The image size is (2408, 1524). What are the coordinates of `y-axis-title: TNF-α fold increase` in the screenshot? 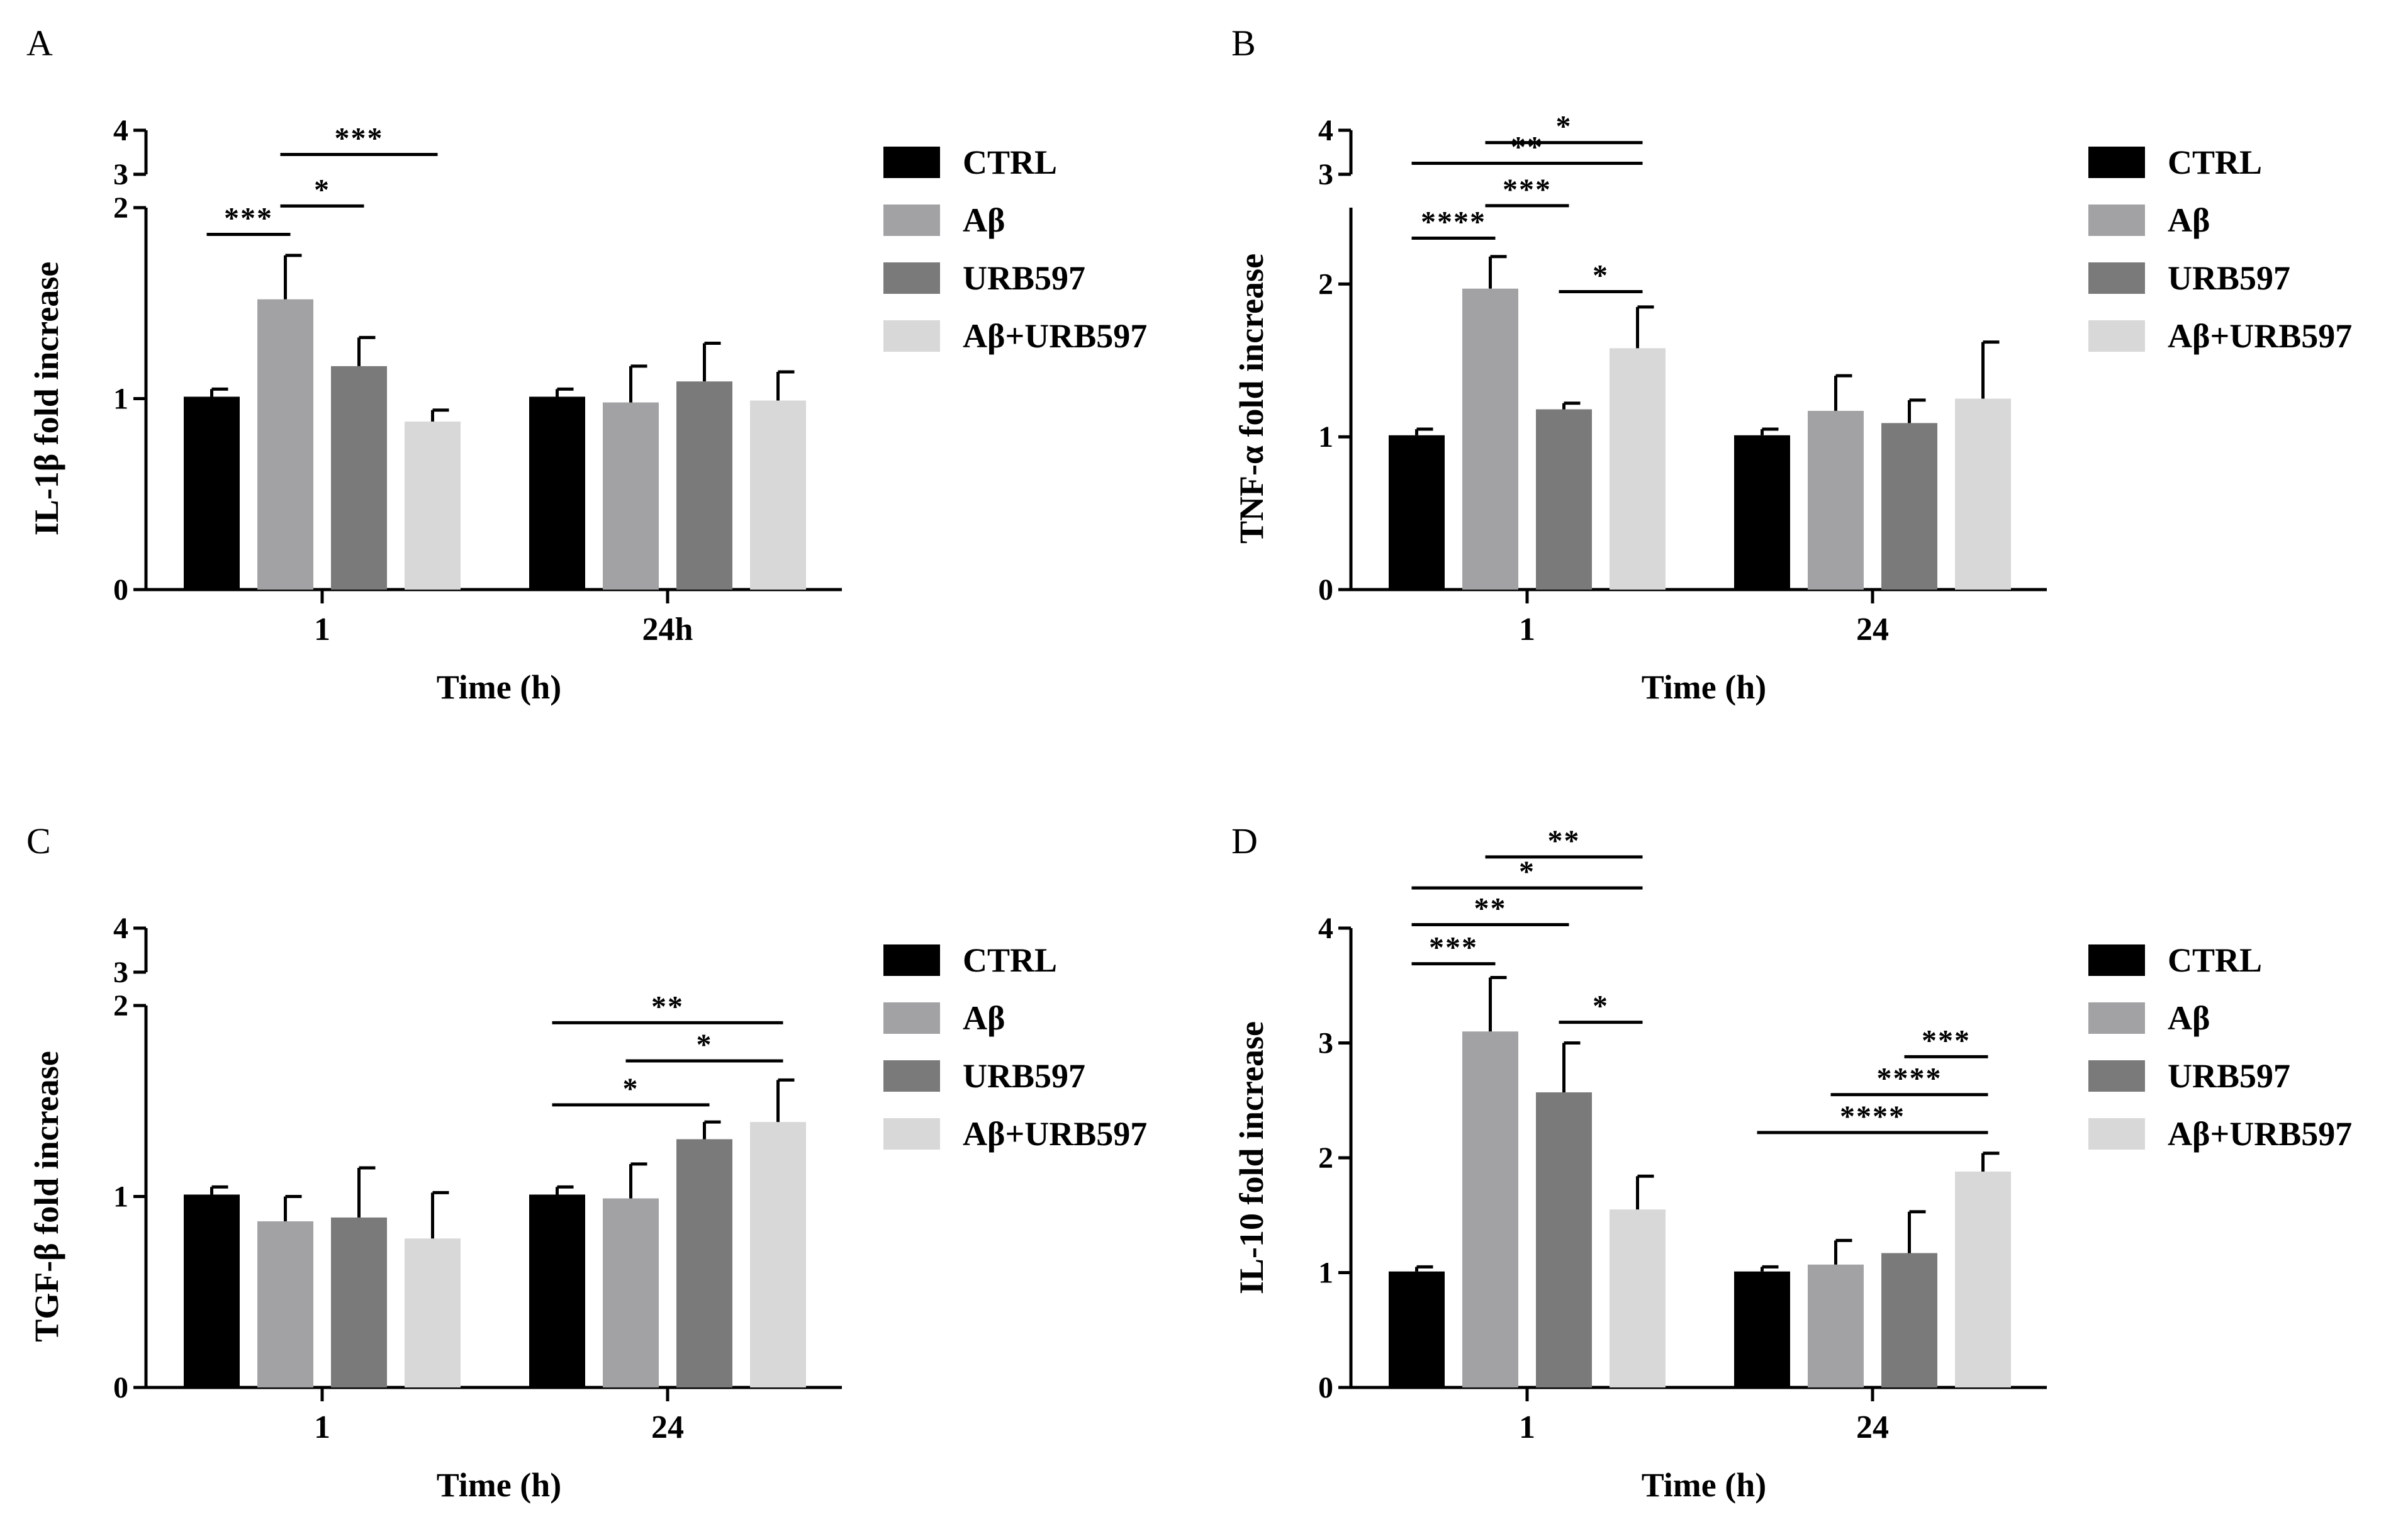 It's located at (1251, 399).